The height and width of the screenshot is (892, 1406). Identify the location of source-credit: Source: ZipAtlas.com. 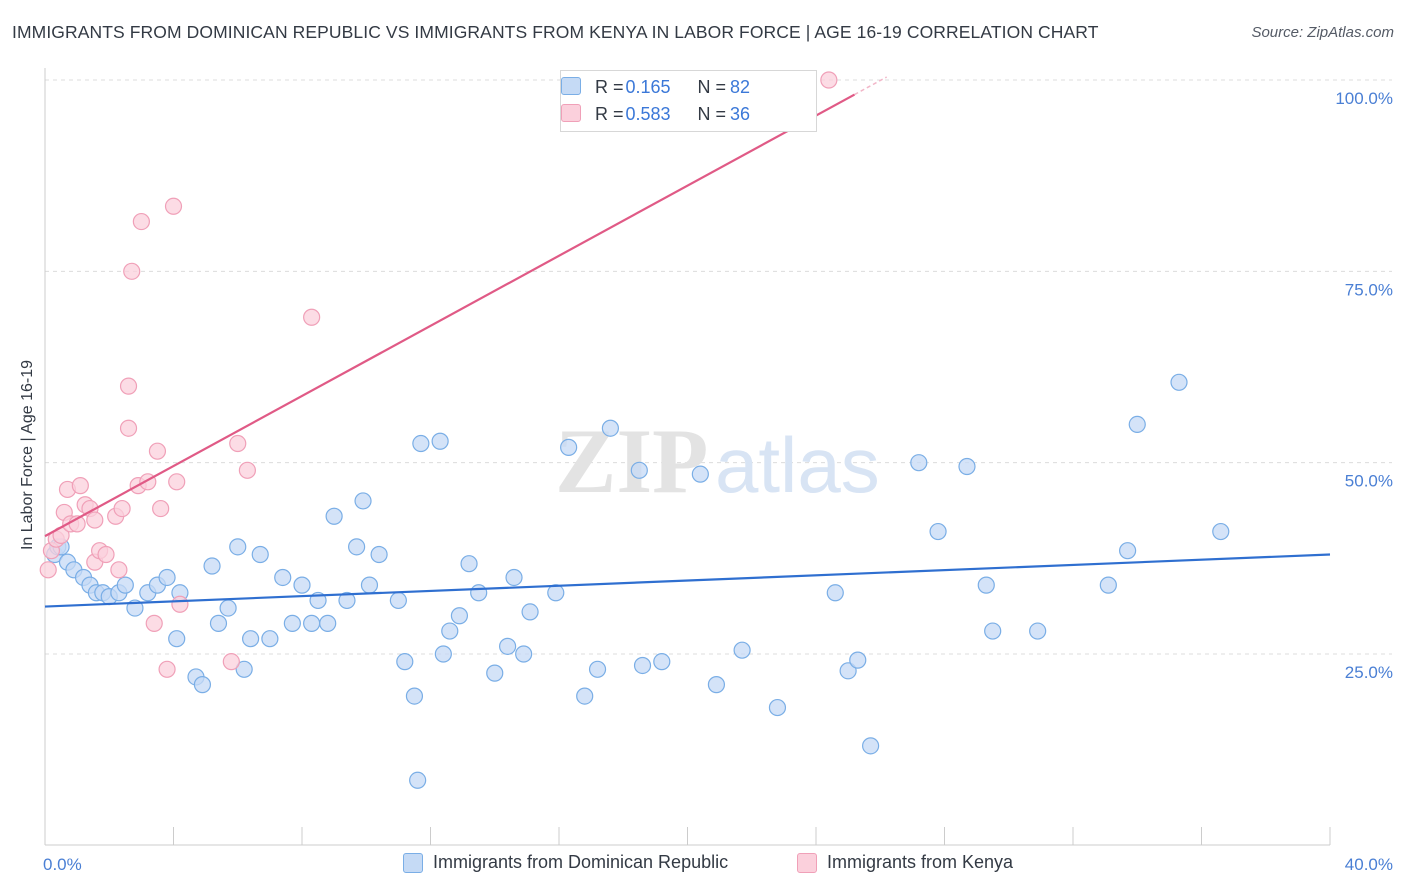
(1322, 32).